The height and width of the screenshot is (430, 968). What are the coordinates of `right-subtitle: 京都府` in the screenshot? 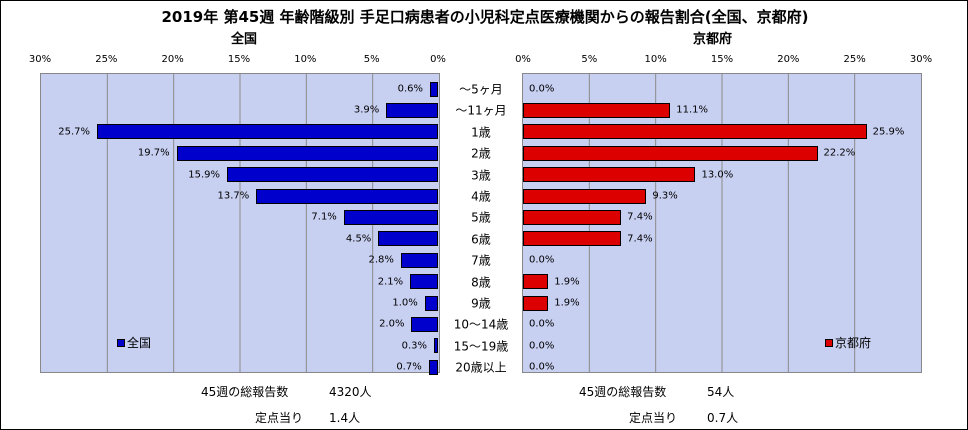 It's located at (713, 39).